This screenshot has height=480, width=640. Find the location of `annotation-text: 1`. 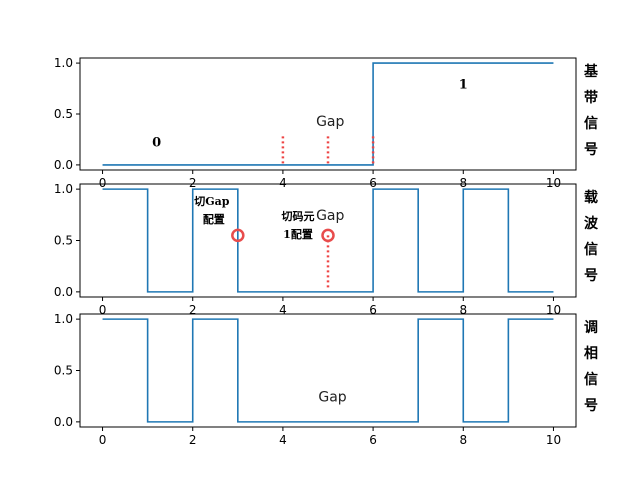

annotation-text: 1 is located at coordinates (463, 85).